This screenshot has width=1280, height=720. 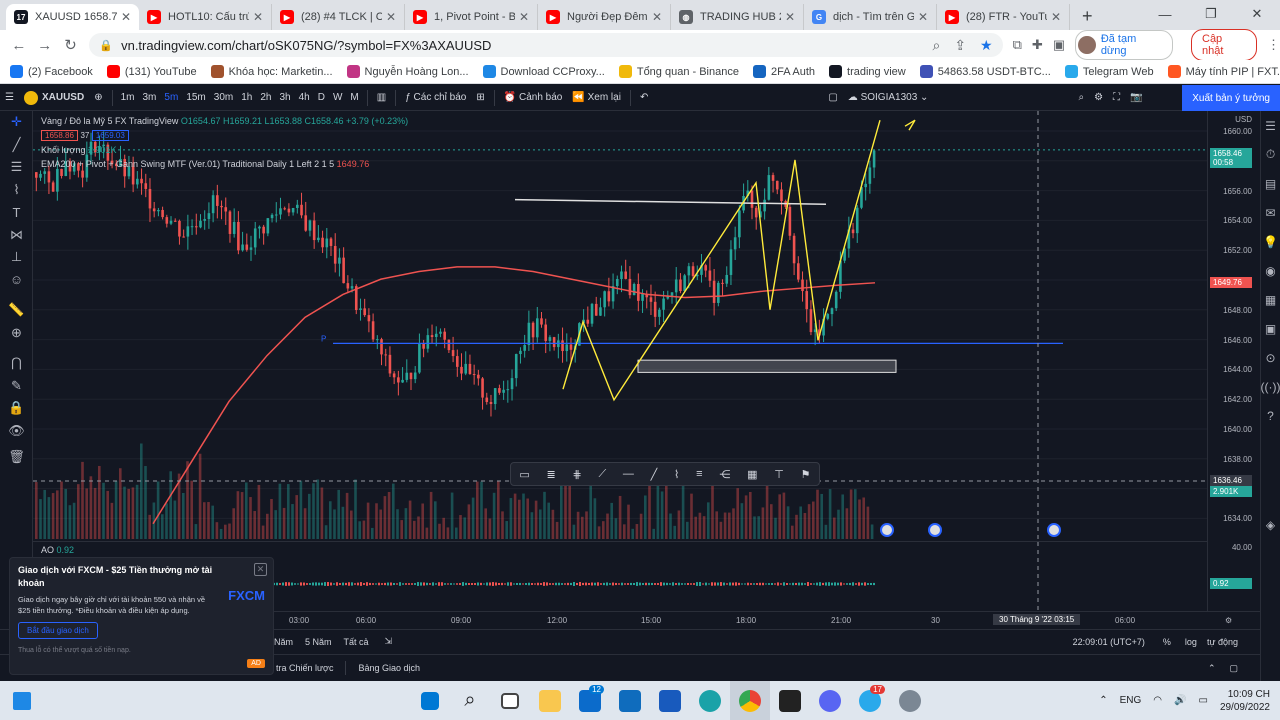 What do you see at coordinates (533, 97) in the screenshot?
I see `alert-button: ⏰ Cảnh báo` at bounding box center [533, 97].